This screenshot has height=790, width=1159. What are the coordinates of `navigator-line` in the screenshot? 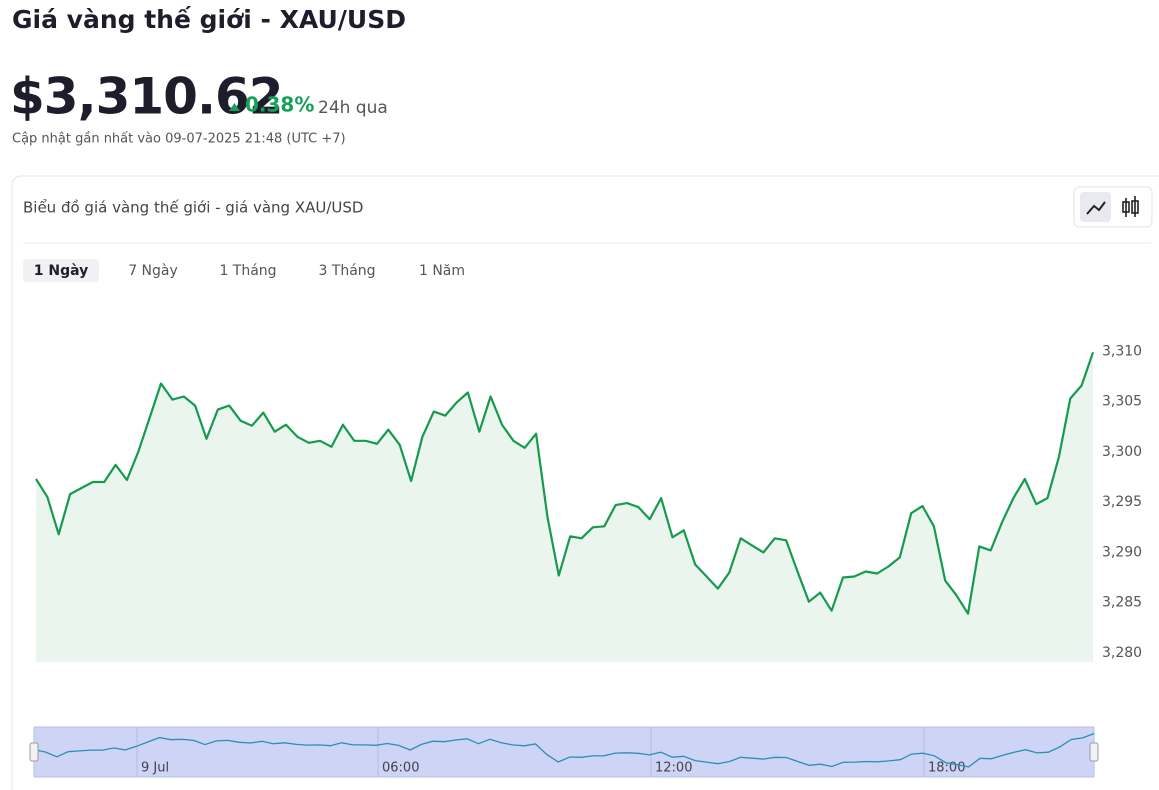 It's located at (564, 750).